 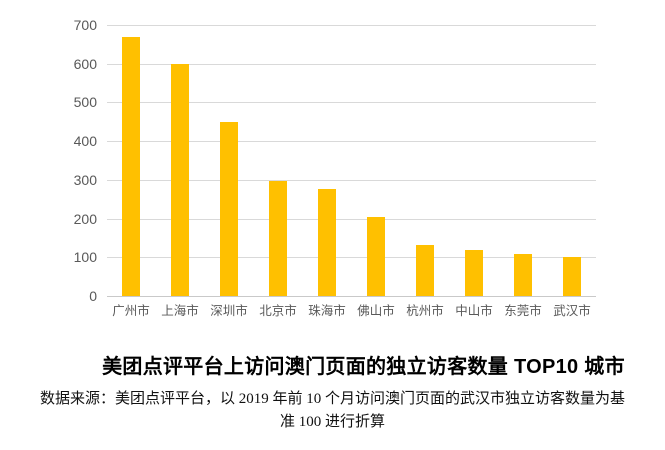 What do you see at coordinates (523, 275) in the screenshot?
I see `bar-东莞市` at bounding box center [523, 275].